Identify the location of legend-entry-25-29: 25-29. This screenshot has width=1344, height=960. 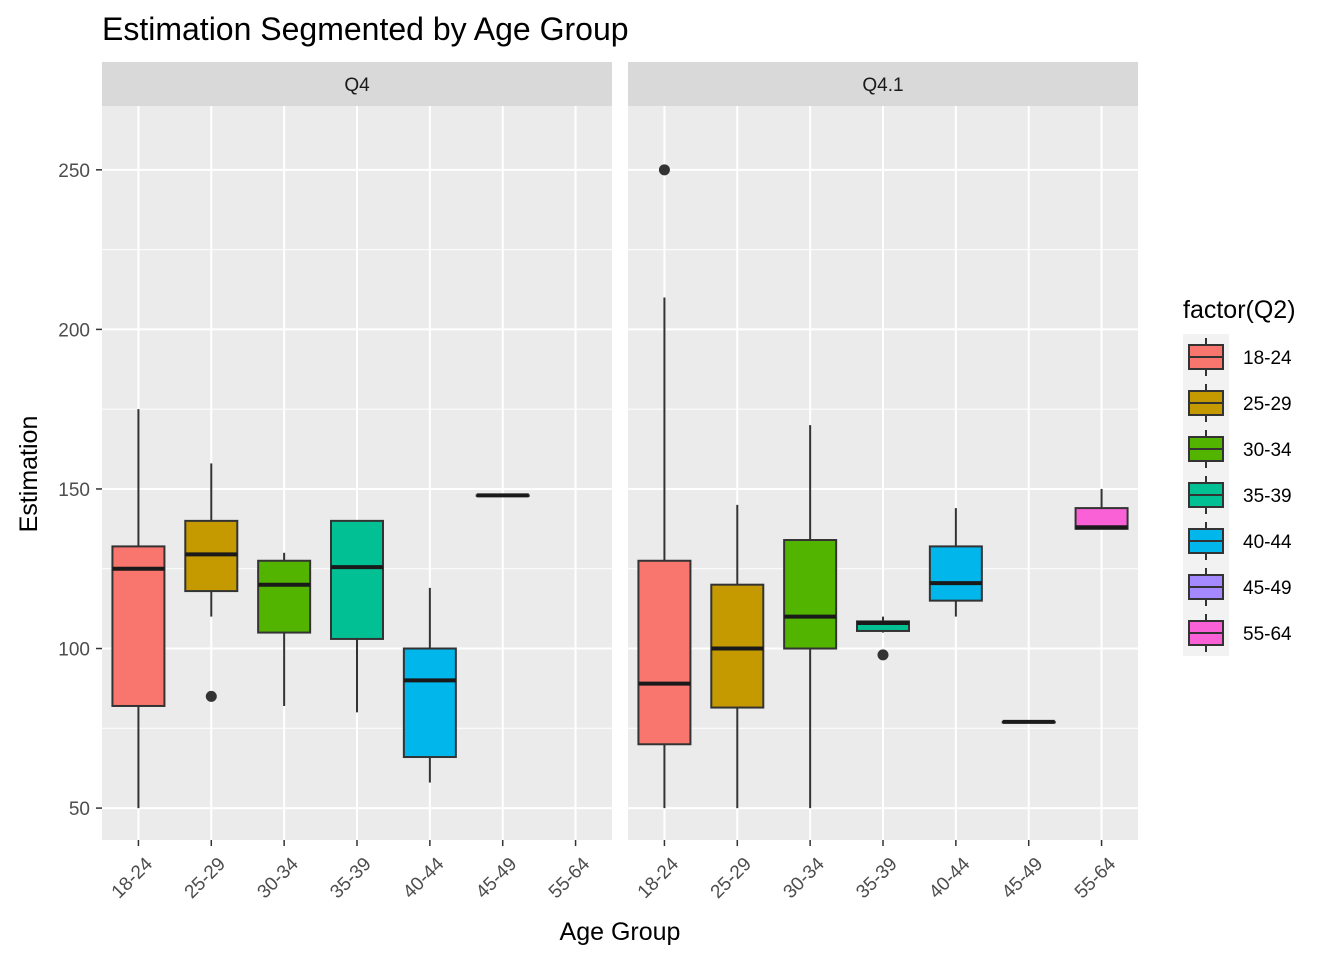
(1240, 403).